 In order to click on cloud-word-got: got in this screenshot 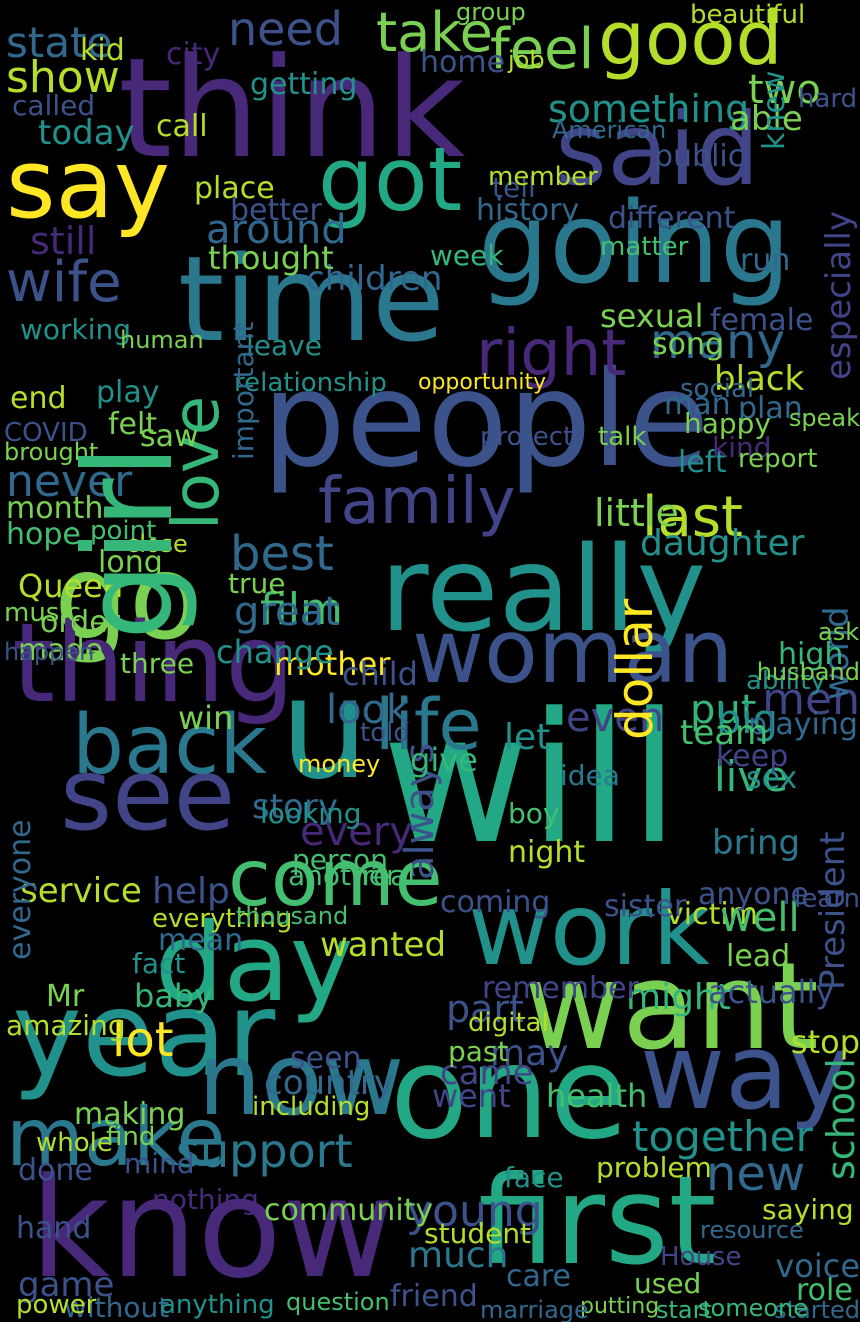, I will do `click(390, 179)`.